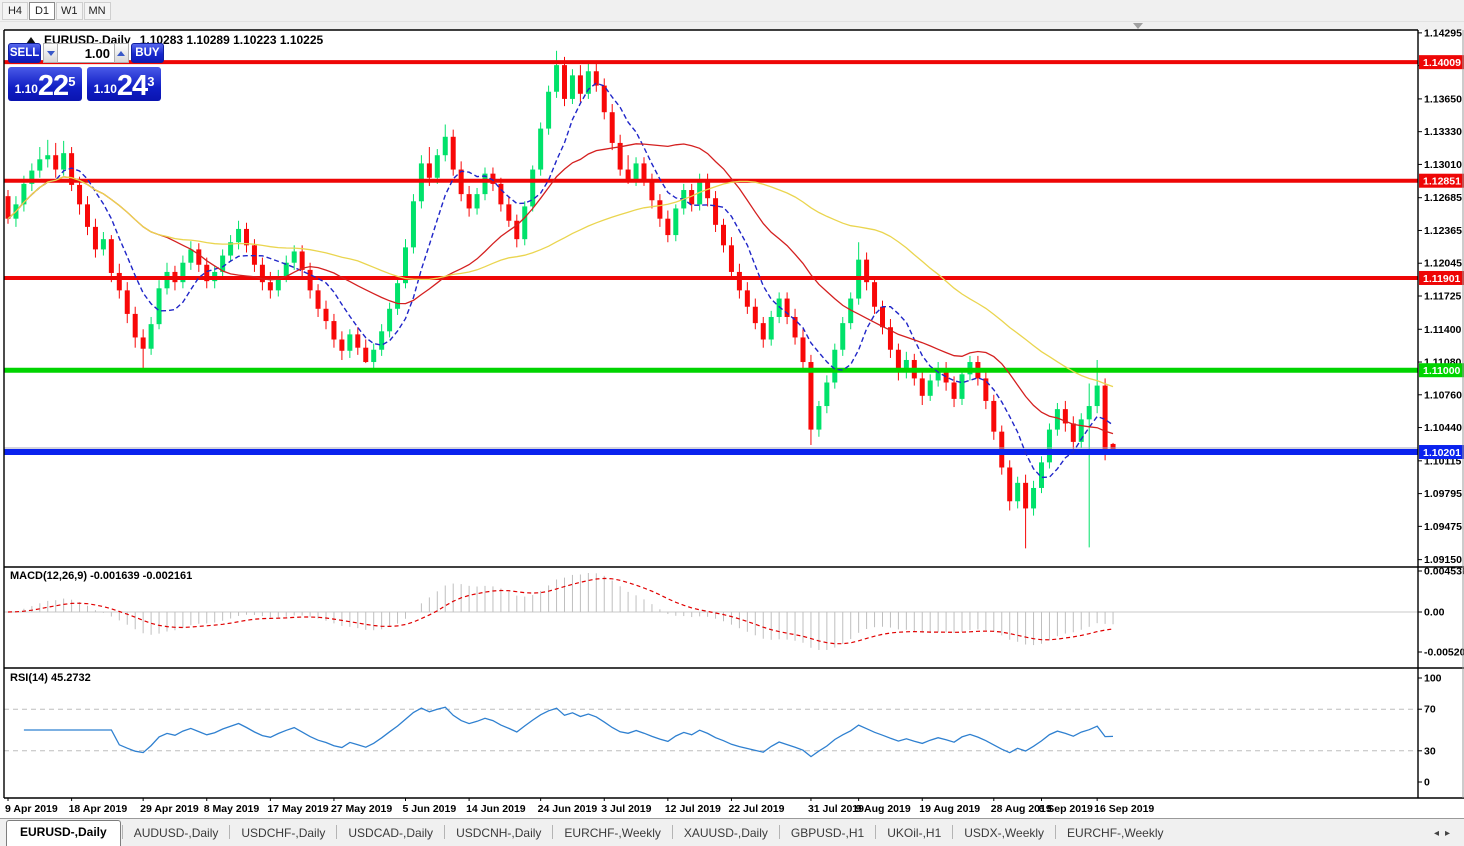  Describe the element at coordinates (31, 40) in the screenshot. I see `collapse-triangle-icon` at that location.